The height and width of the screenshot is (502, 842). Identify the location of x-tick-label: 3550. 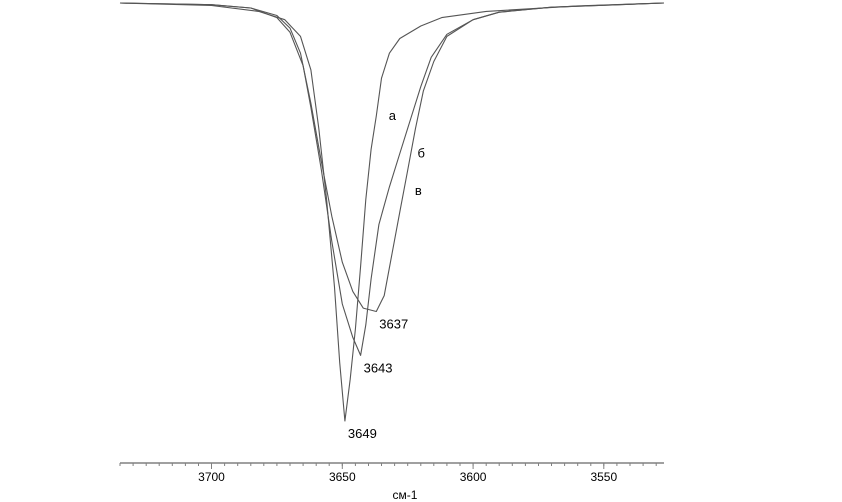
(603, 477).